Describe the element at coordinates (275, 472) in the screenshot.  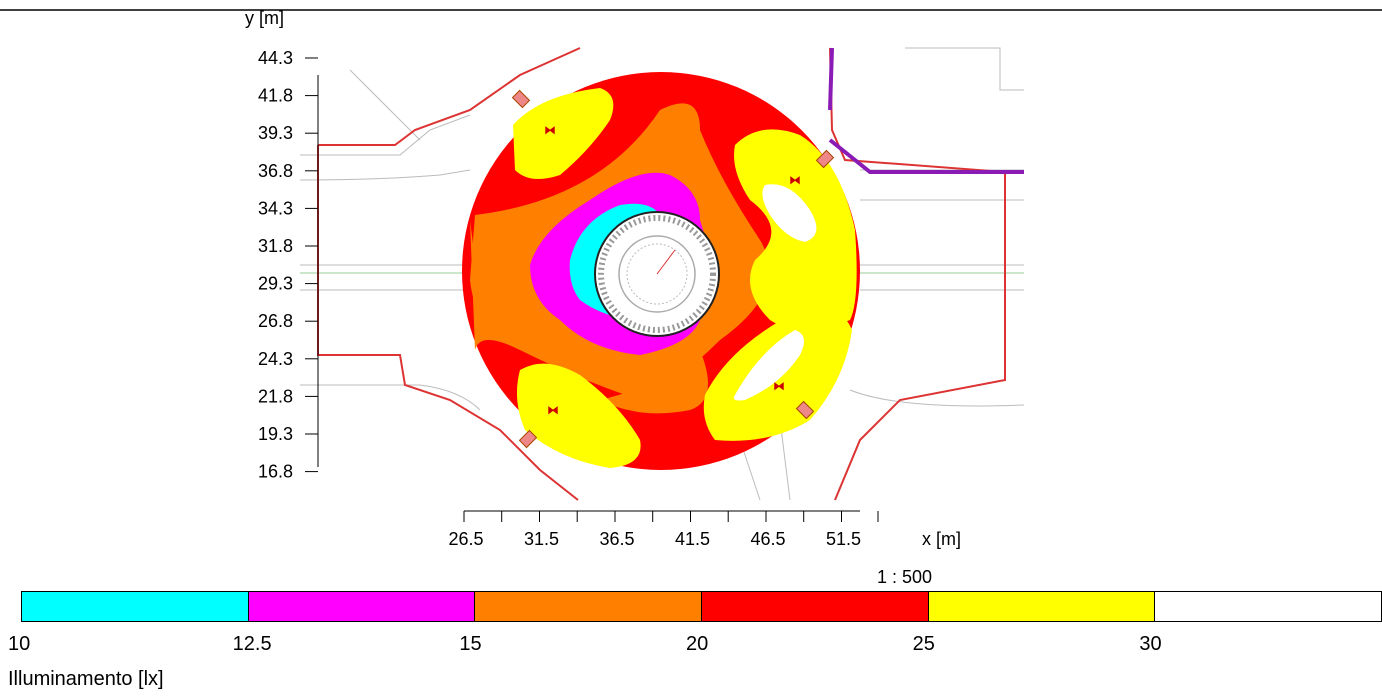
I see `y-tick-label: 16.8` at that location.